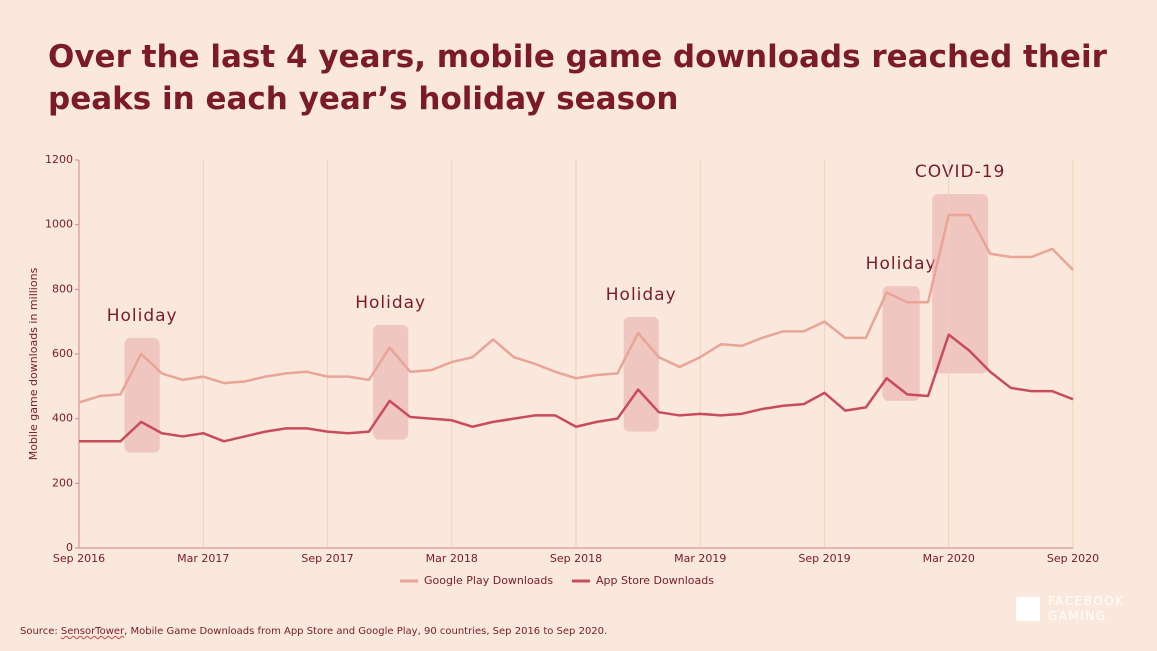 This screenshot has height=651, width=1157. I want to click on line, so click(576, 388).